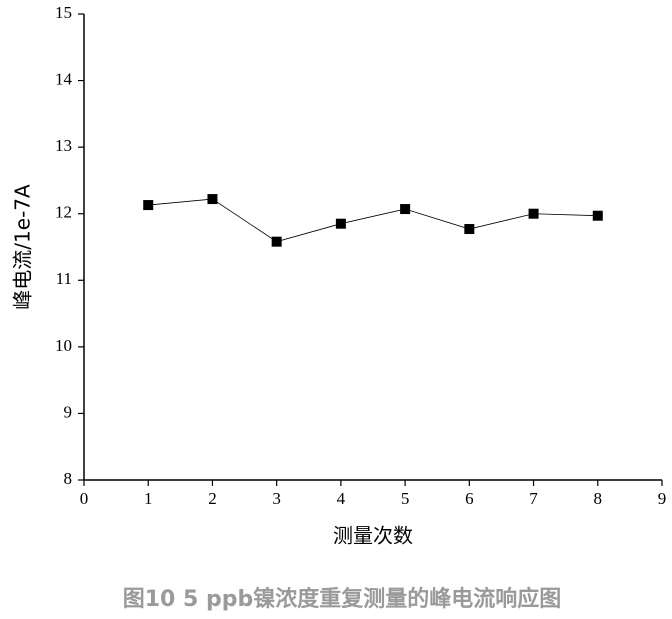 This screenshot has height=619, width=672. What do you see at coordinates (68, 478) in the screenshot?
I see `y-tick-label: 8` at bounding box center [68, 478].